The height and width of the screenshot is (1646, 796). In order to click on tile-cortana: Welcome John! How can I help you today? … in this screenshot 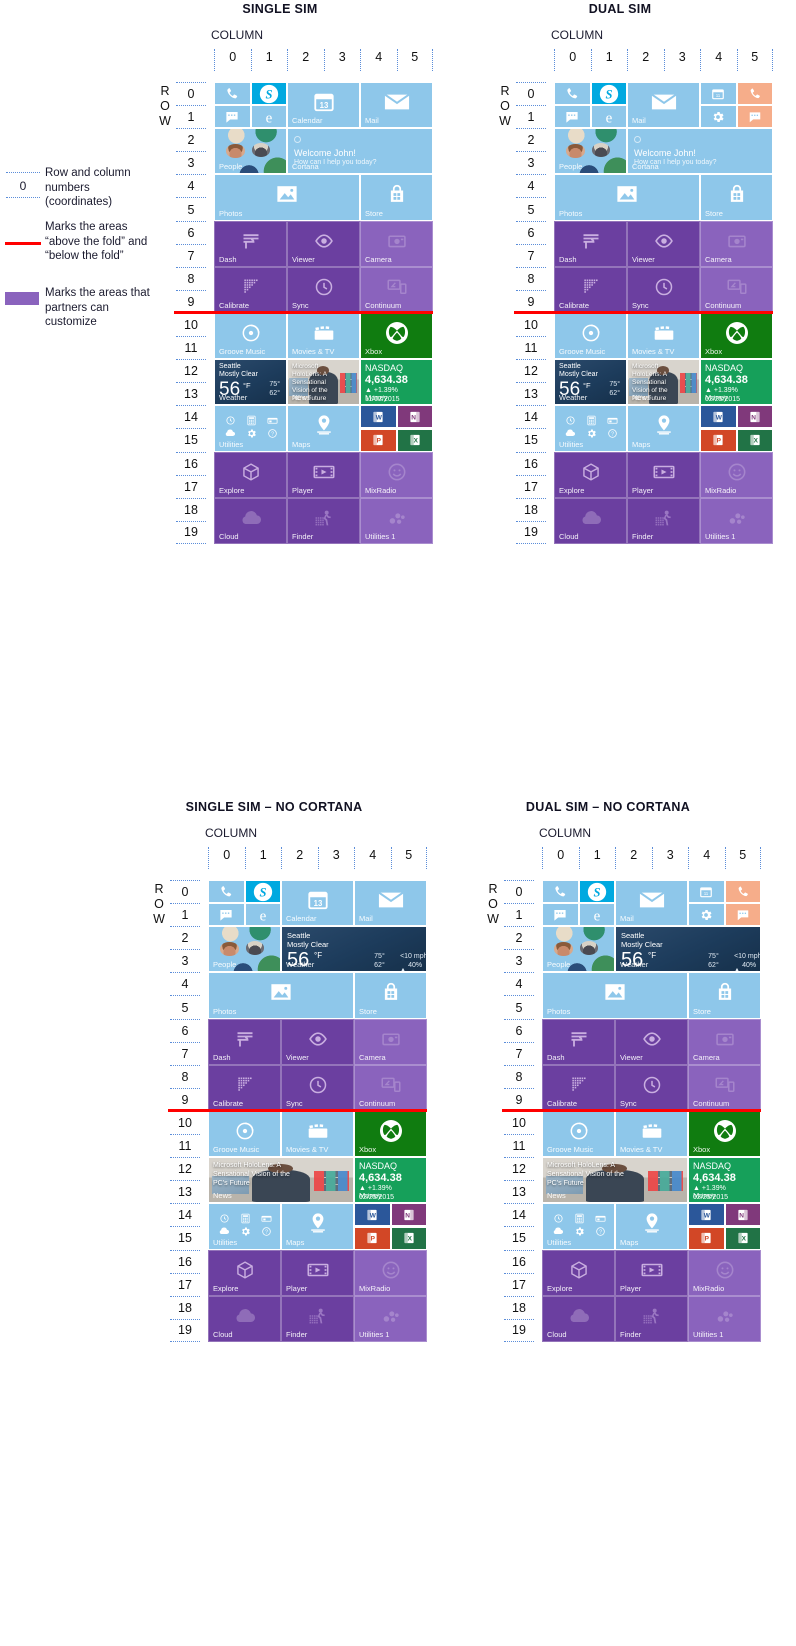, I will do `click(700, 151)`.